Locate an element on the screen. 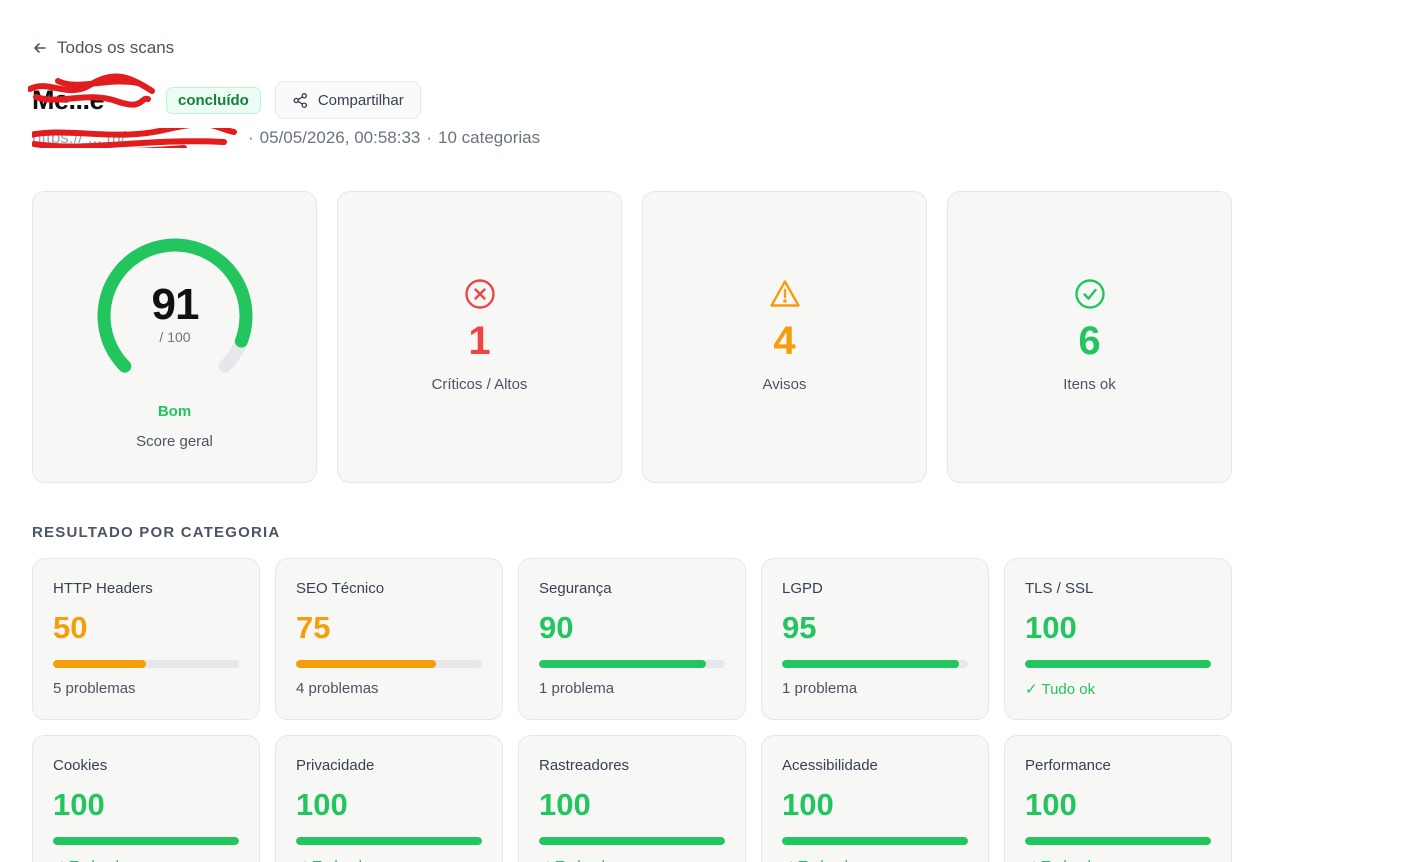 The width and height of the screenshot is (1408, 862). category-name: TLS / SSL is located at coordinates (1059, 588).